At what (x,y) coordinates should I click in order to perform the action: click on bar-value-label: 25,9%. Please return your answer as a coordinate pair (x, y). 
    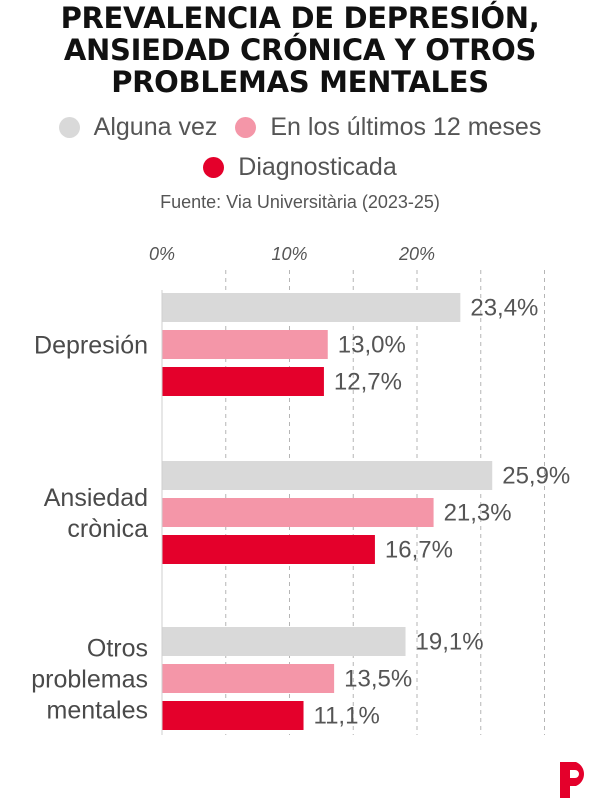
    Looking at the image, I should click on (536, 476).